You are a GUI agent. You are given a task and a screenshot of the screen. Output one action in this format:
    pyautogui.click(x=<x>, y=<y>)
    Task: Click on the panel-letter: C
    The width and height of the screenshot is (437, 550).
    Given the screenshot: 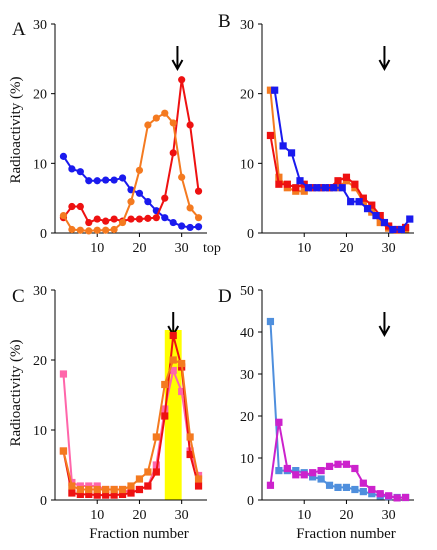 What is the action you would take?
    pyautogui.click(x=18, y=296)
    